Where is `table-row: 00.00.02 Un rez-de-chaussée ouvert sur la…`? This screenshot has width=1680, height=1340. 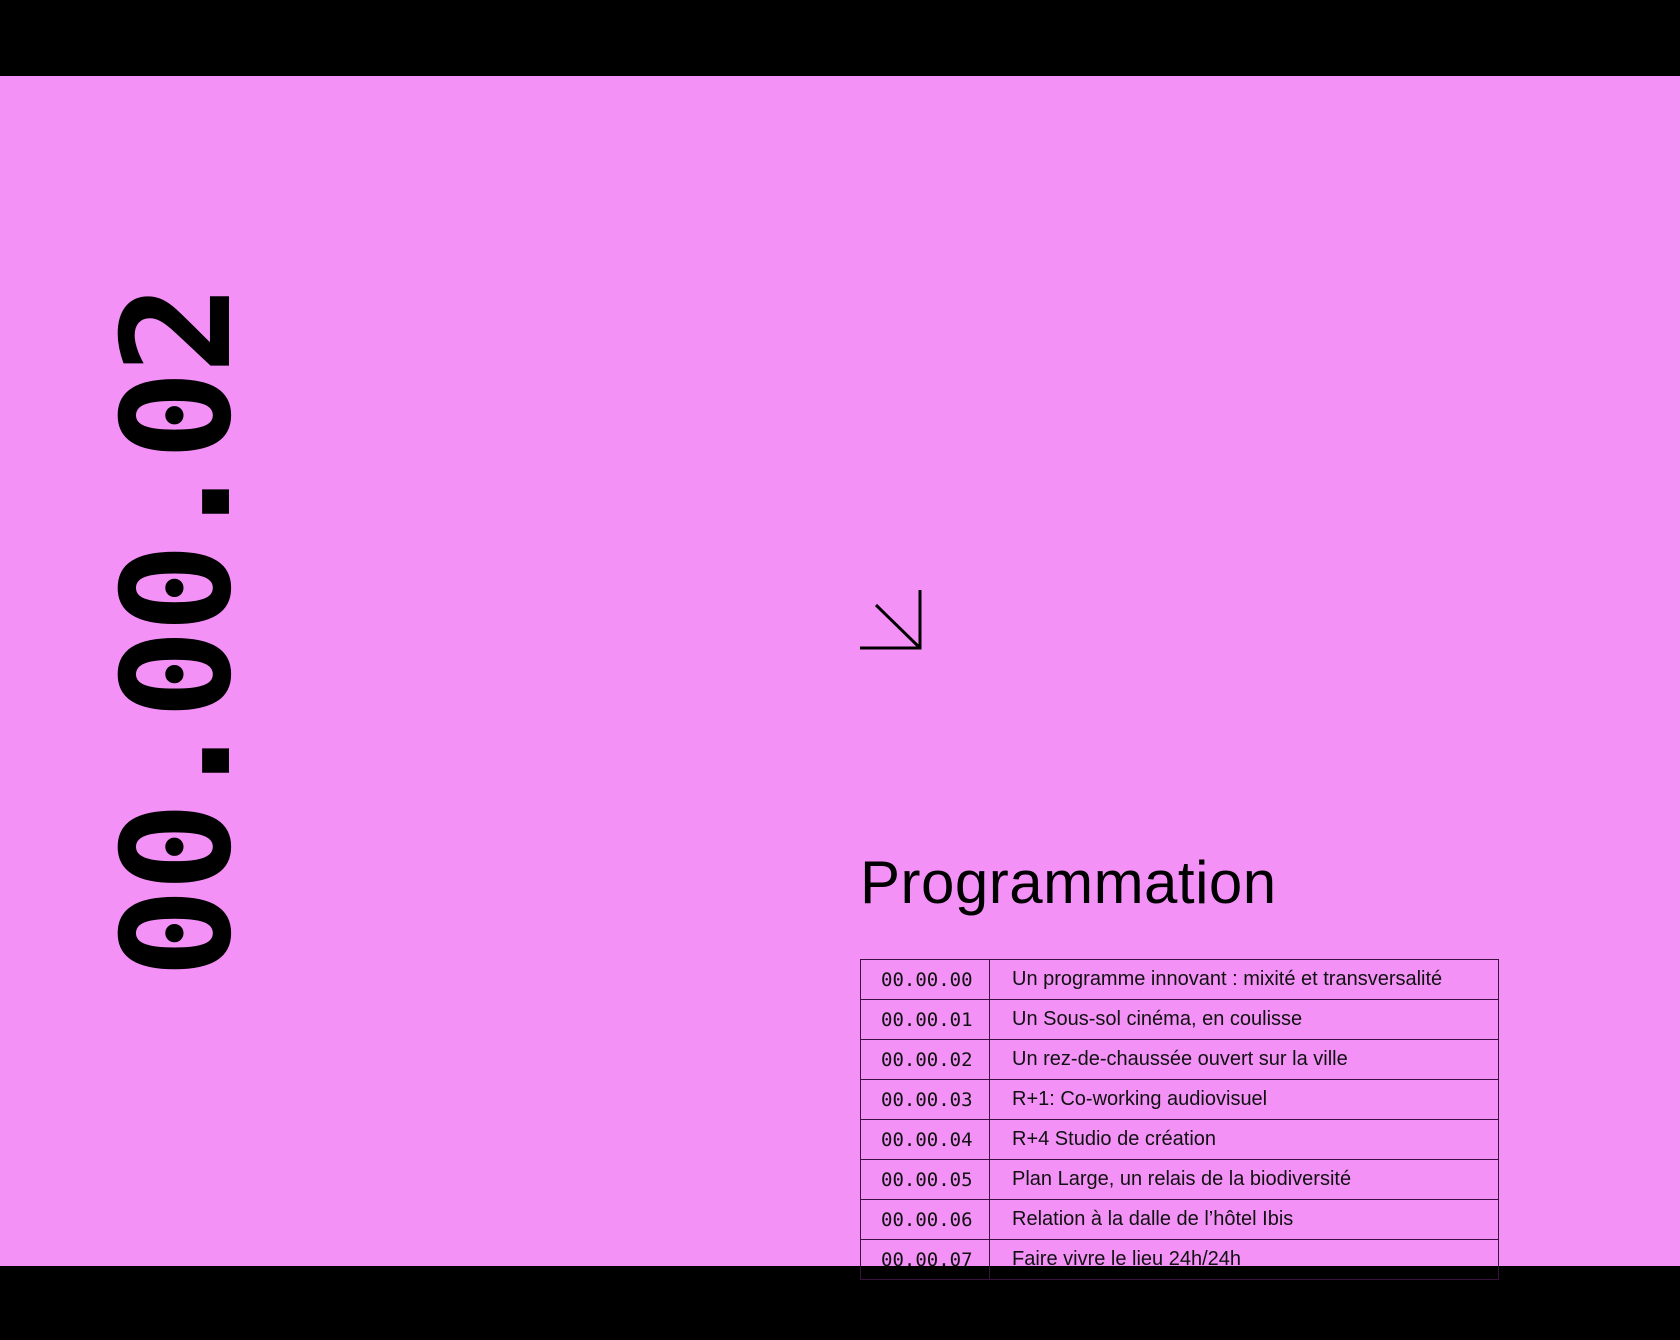 table-row: 00.00.02 Un rez-de-chaussée ouvert sur la… is located at coordinates (1179, 1059).